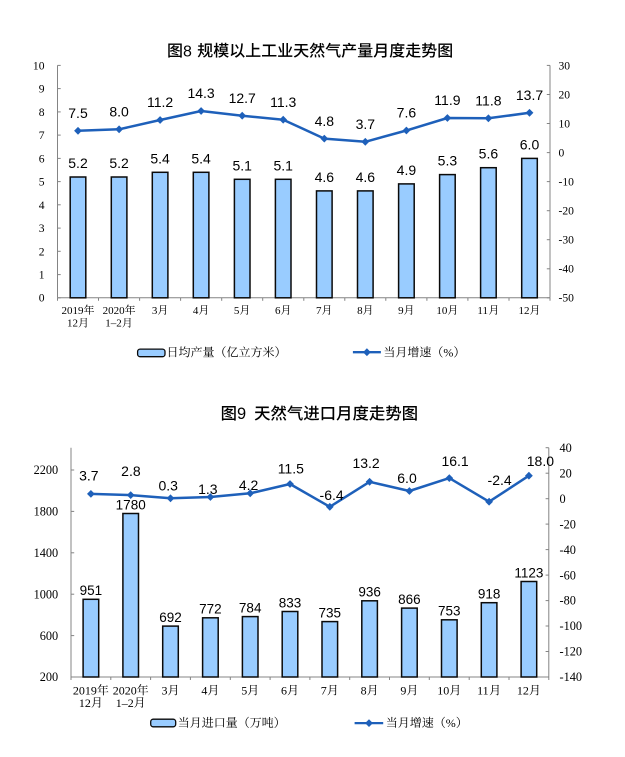 This screenshot has width=625, height=757. What do you see at coordinates (568, 601) in the screenshot?
I see `svg-text: -80` at bounding box center [568, 601].